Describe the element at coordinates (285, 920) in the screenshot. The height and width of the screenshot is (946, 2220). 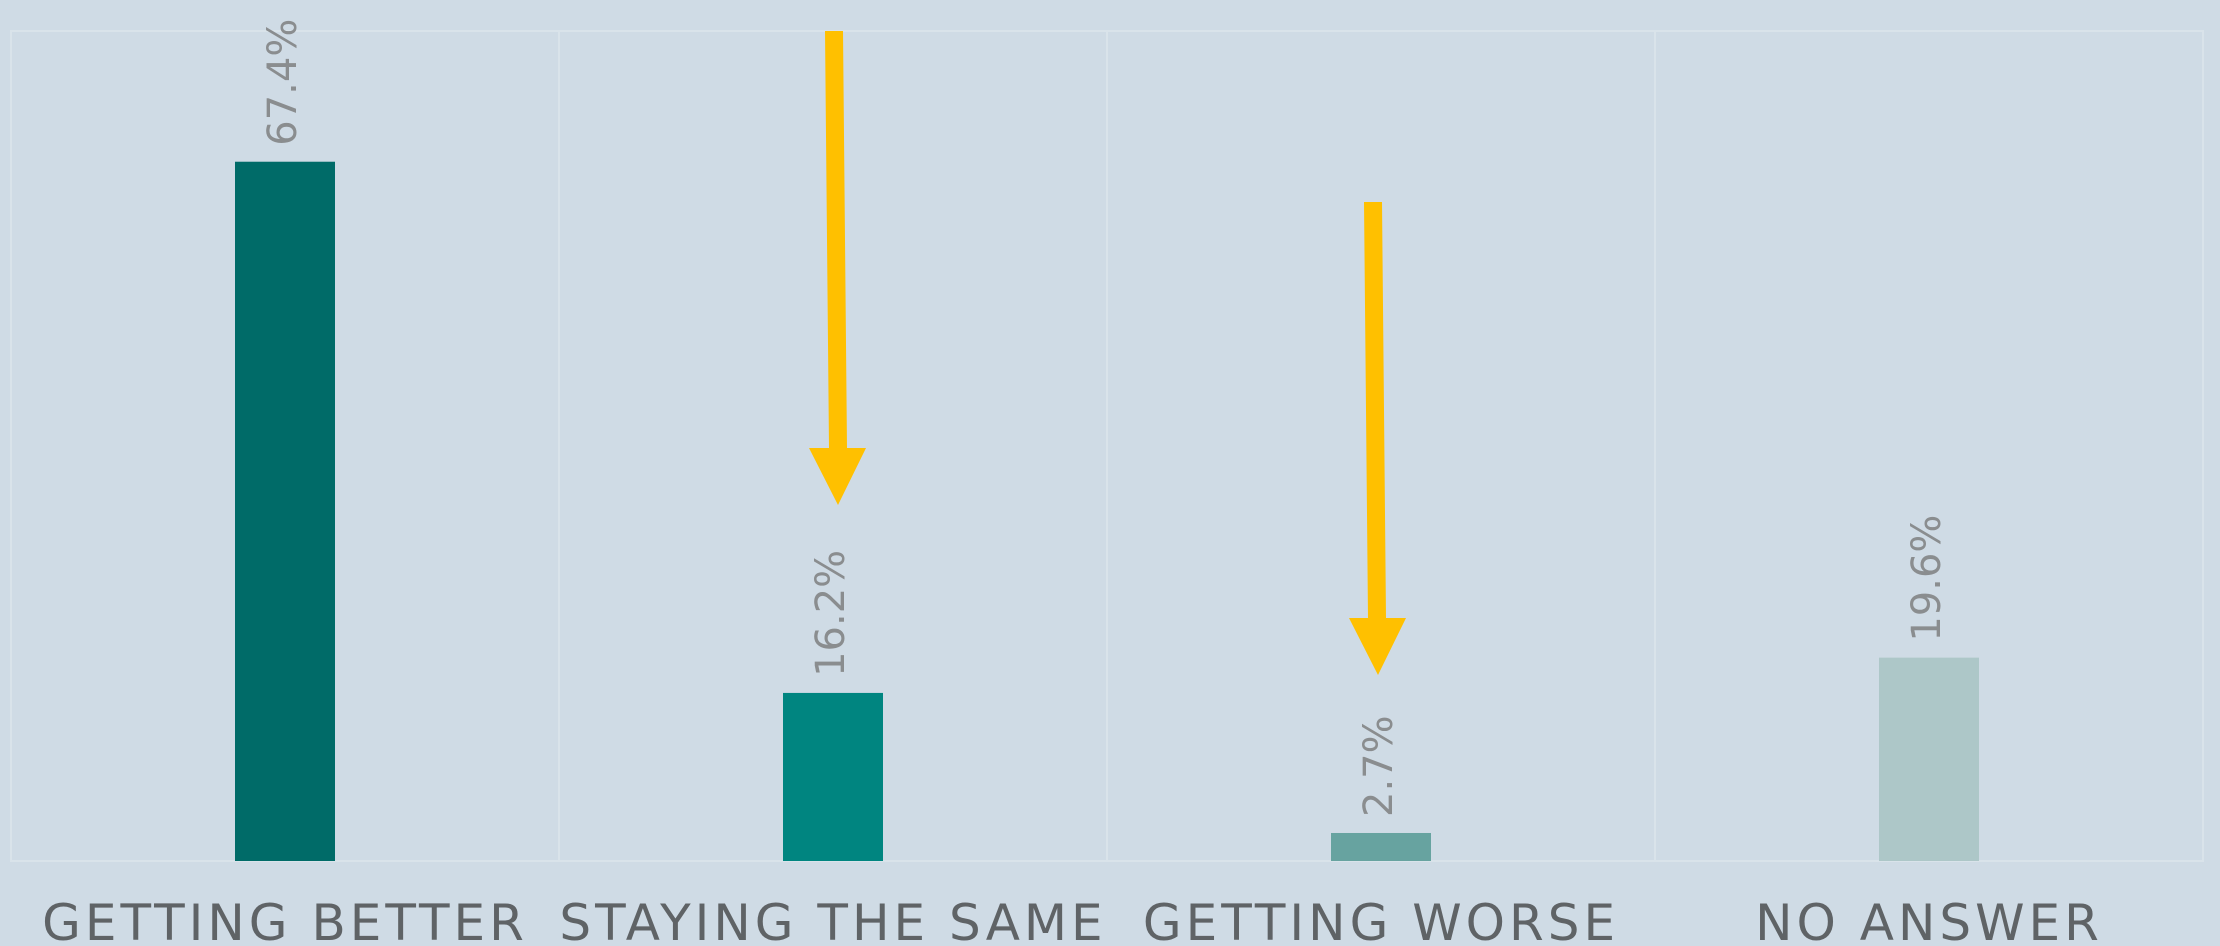
I see `x-tick-label: GETTING BETTER` at that location.